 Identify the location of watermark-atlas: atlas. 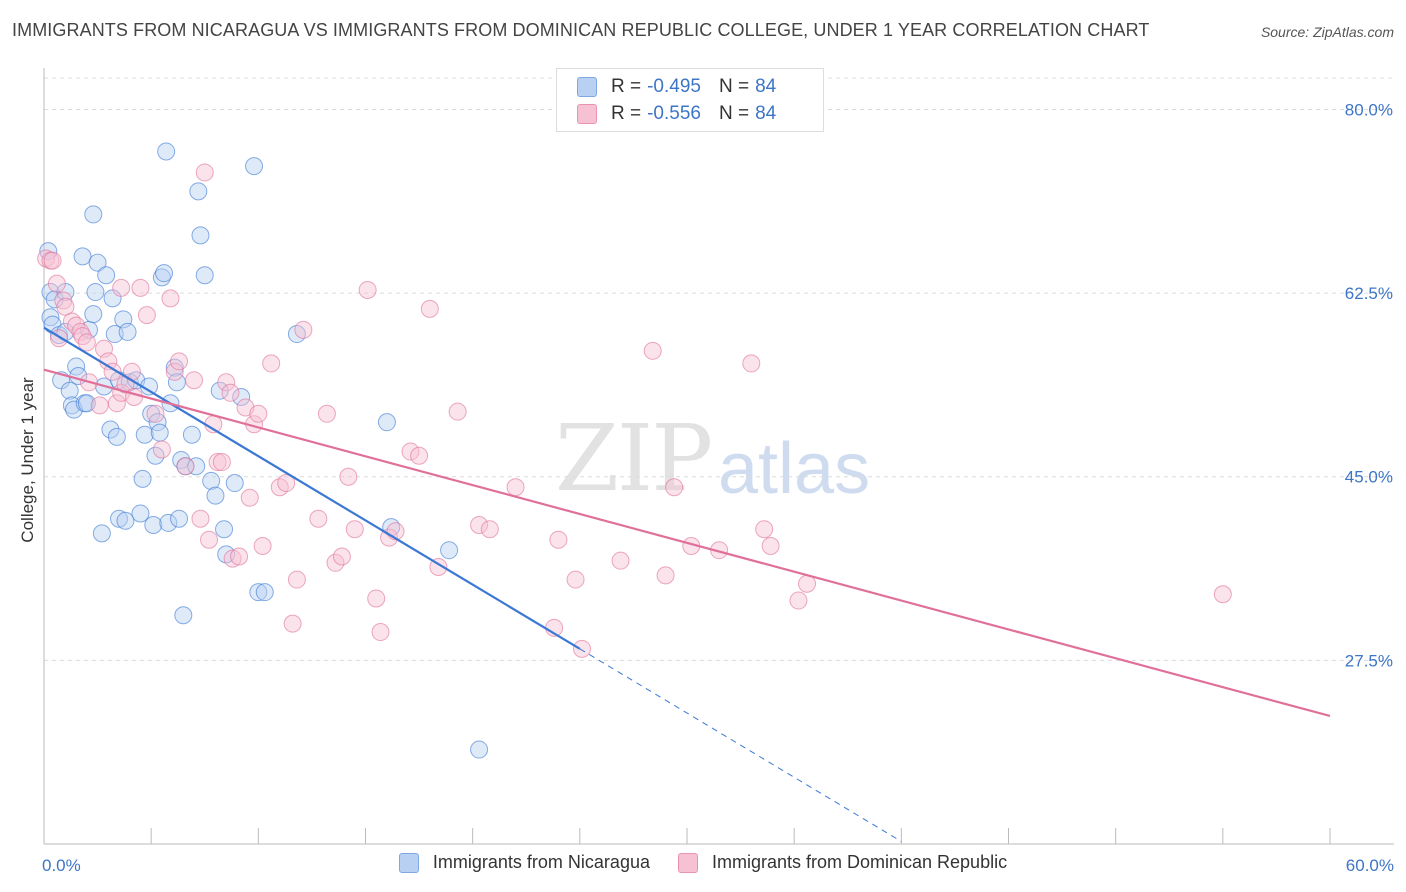
(794, 469).